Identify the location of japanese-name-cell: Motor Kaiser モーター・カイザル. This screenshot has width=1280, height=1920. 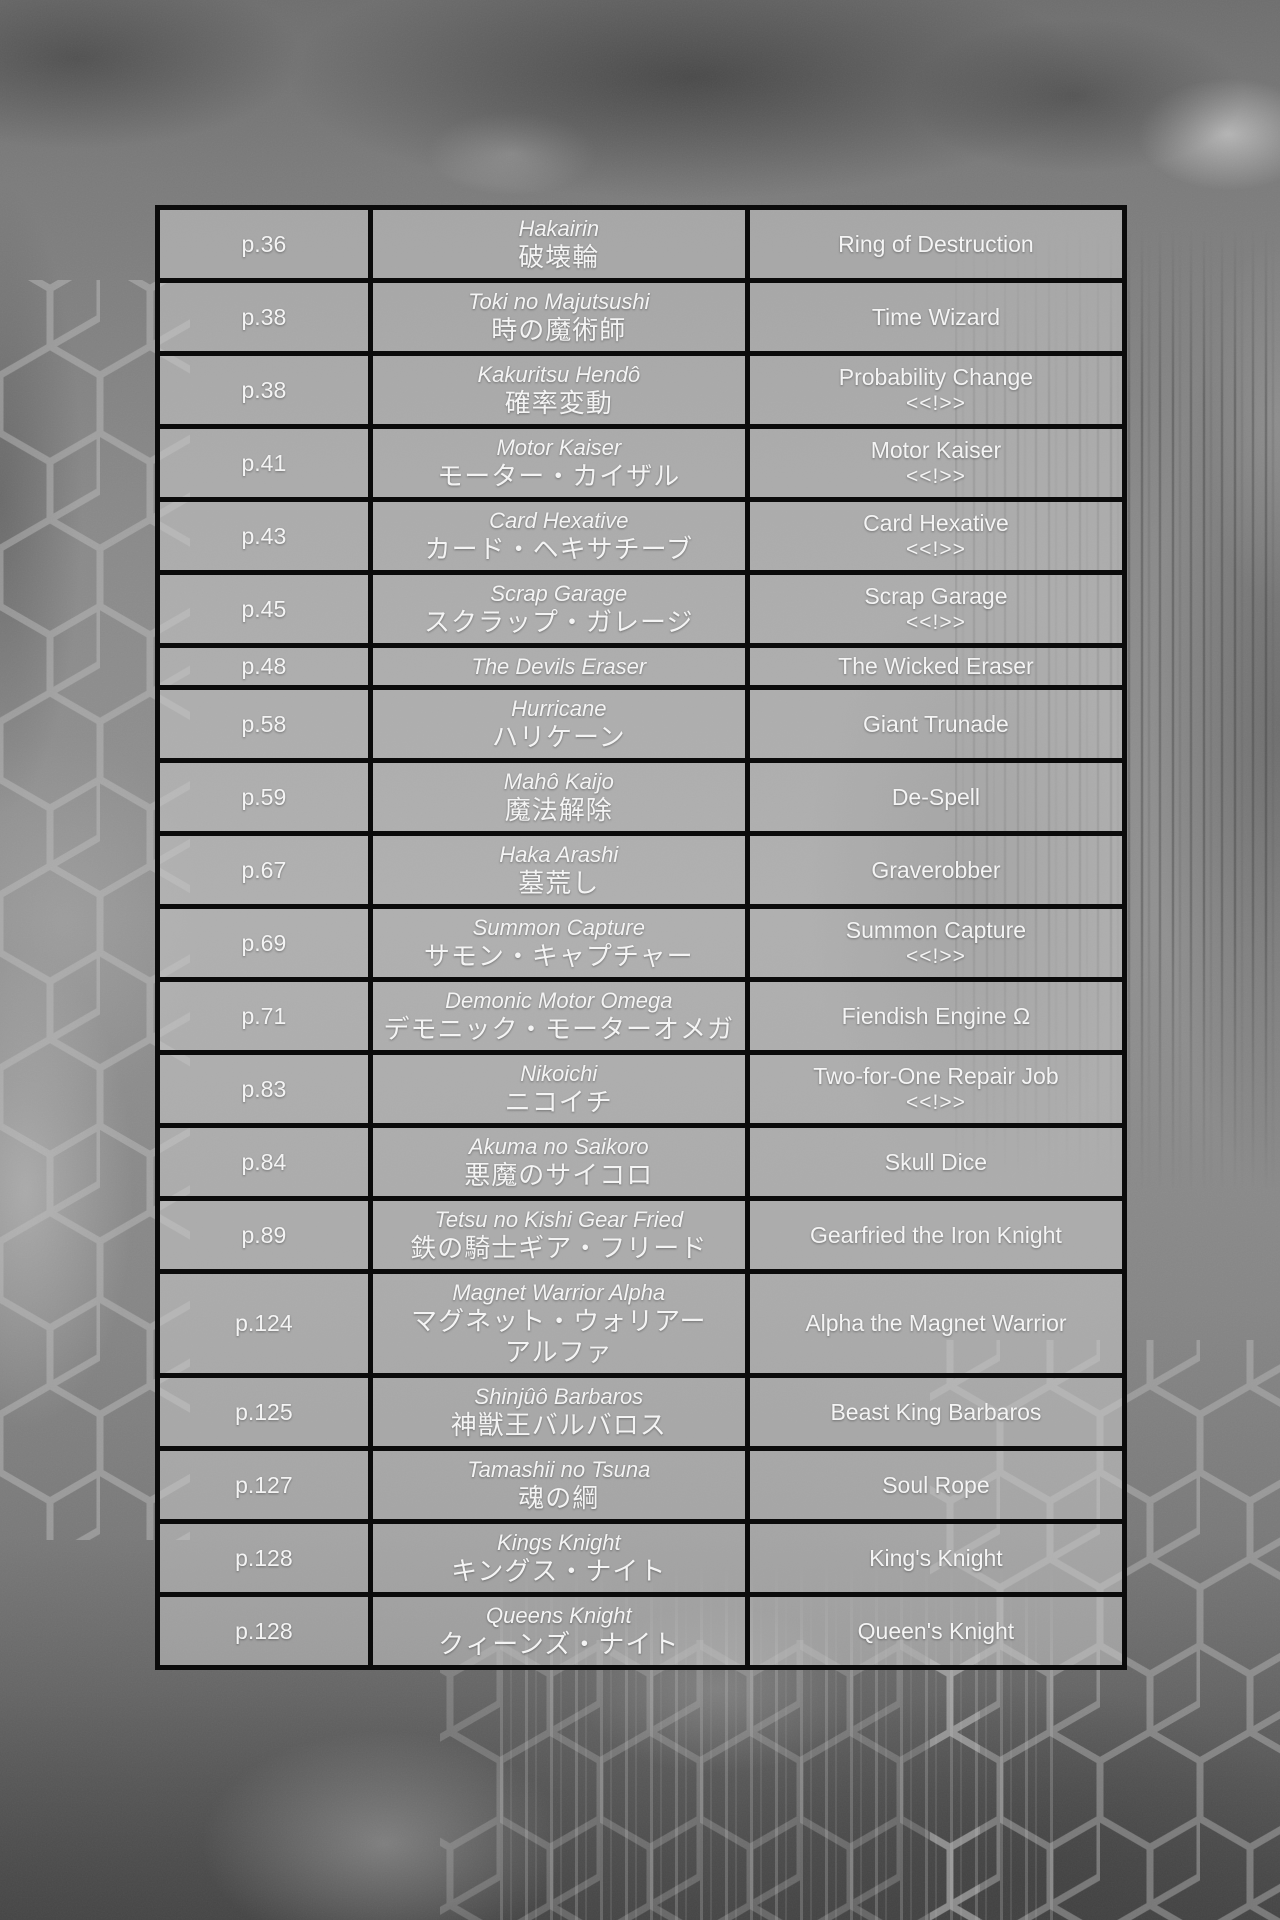
(558, 463).